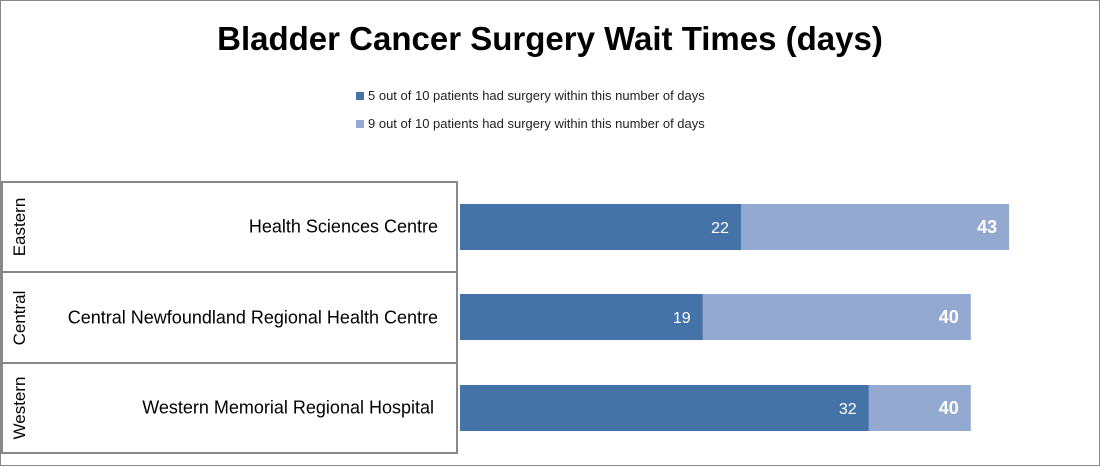 The height and width of the screenshot is (467, 1100). Describe the element at coordinates (848, 409) in the screenshot. I see `data-label-median: 32` at that location.